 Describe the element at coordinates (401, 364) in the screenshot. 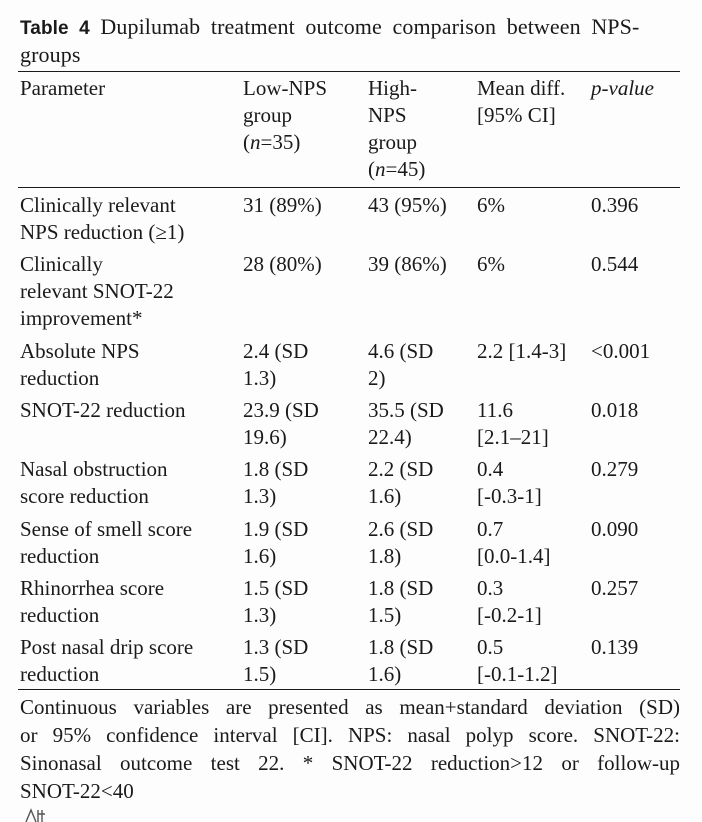

I see `cell-high-nps: 4.6 (SD 2)` at that location.